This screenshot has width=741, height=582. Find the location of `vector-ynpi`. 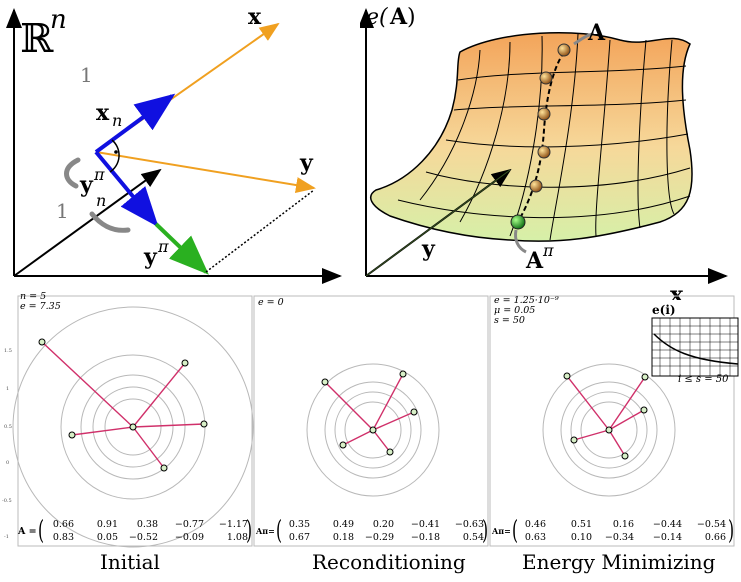

vector-ynpi is located at coordinates (126, 189).